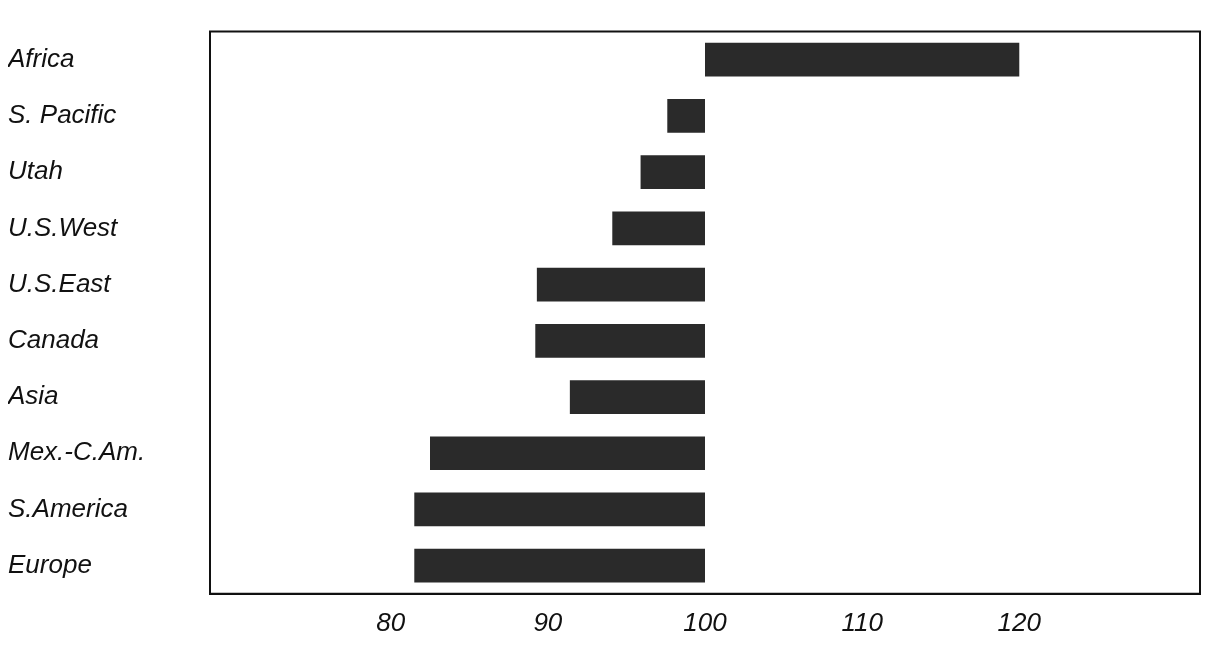  What do you see at coordinates (35, 170) in the screenshot?
I see `y-tick-label: Utah` at bounding box center [35, 170].